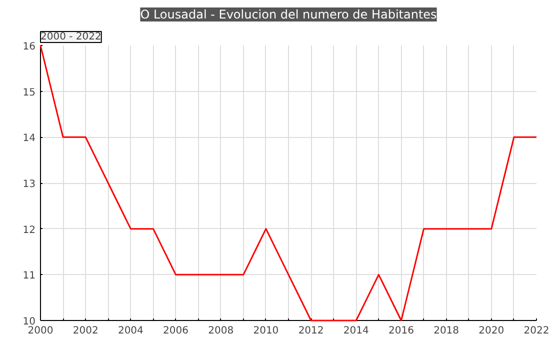  Describe the element at coordinates (401, 331) in the screenshot. I see `x-tick-label: 2016` at that location.